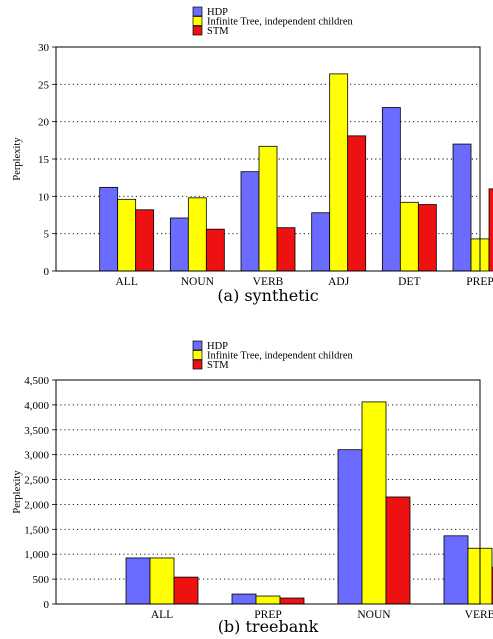  Describe the element at coordinates (339, 172) in the screenshot. I see `bar-infinite-tree-adj` at that location.